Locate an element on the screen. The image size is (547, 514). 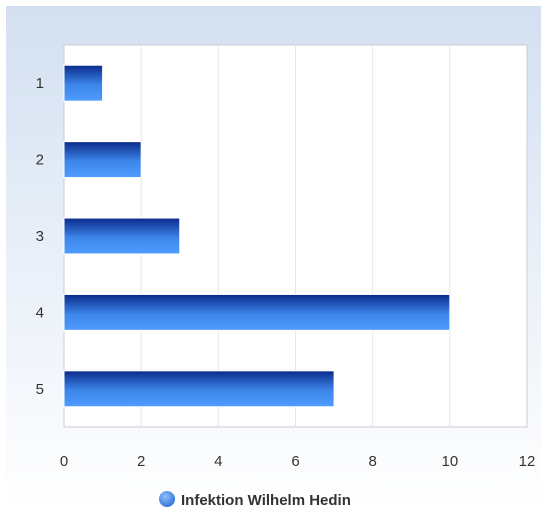
legend-marker-icon is located at coordinates (167, 499).